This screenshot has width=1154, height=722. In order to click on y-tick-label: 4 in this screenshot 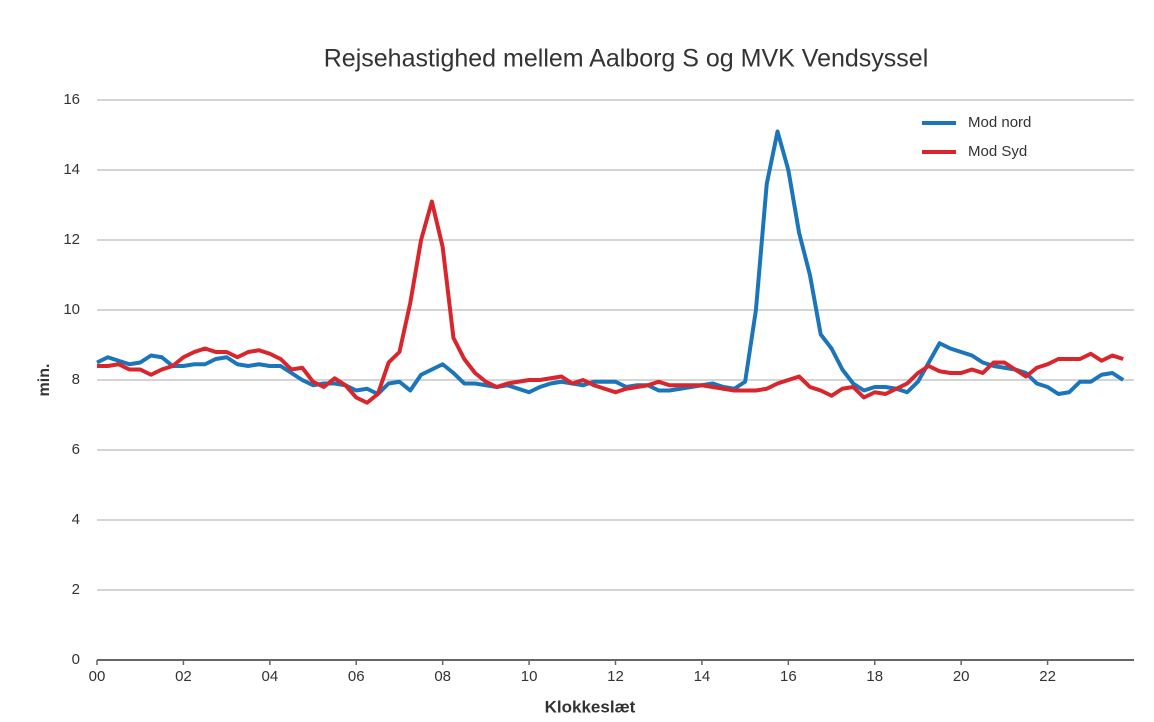, I will do `click(76, 519)`.